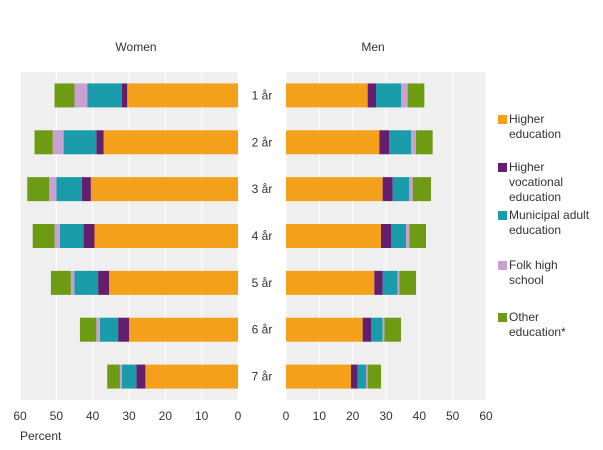 Image resolution: width=603 pixels, height=450 pixels. Describe the element at coordinates (535, 126) in the screenshot. I see `legend-label-higher-education: Higher education` at that location.